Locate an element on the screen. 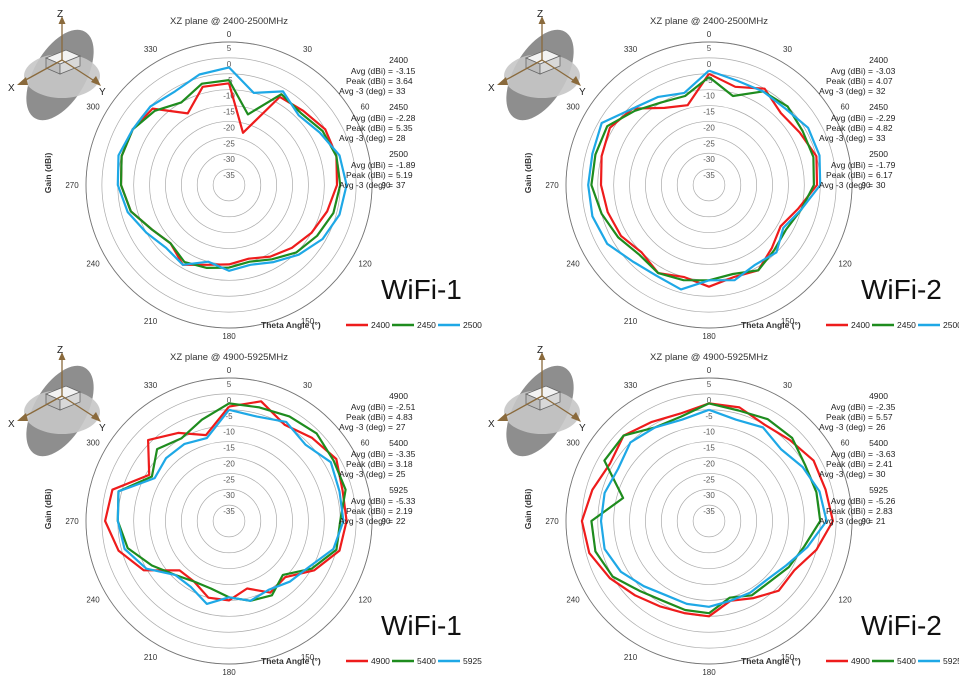 This screenshot has width=959, height=677. stats-value-avg: -2.29 is located at coordinates (886, 118).